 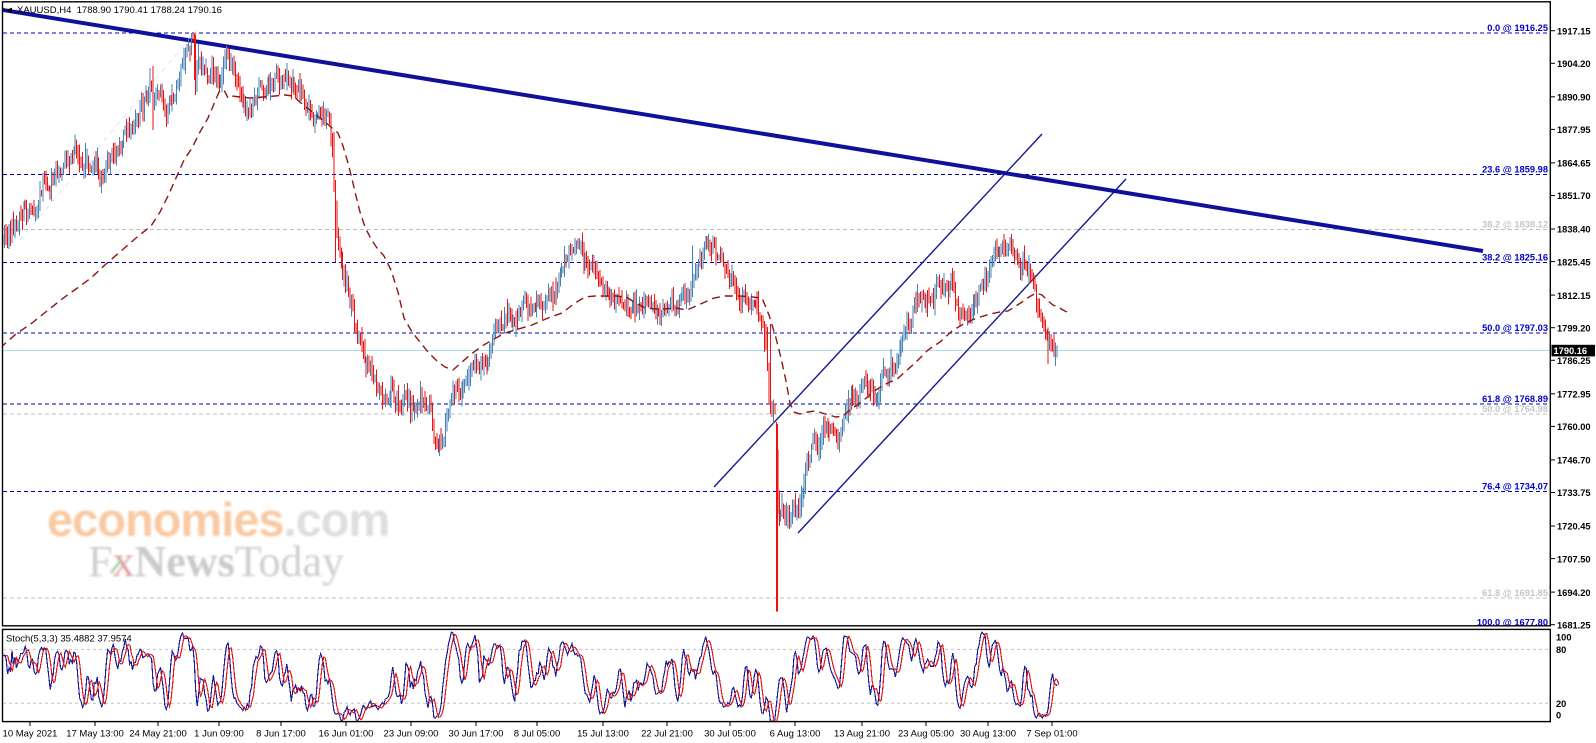 I want to click on svg-text: 17 May 13:00, so click(x=95, y=734).